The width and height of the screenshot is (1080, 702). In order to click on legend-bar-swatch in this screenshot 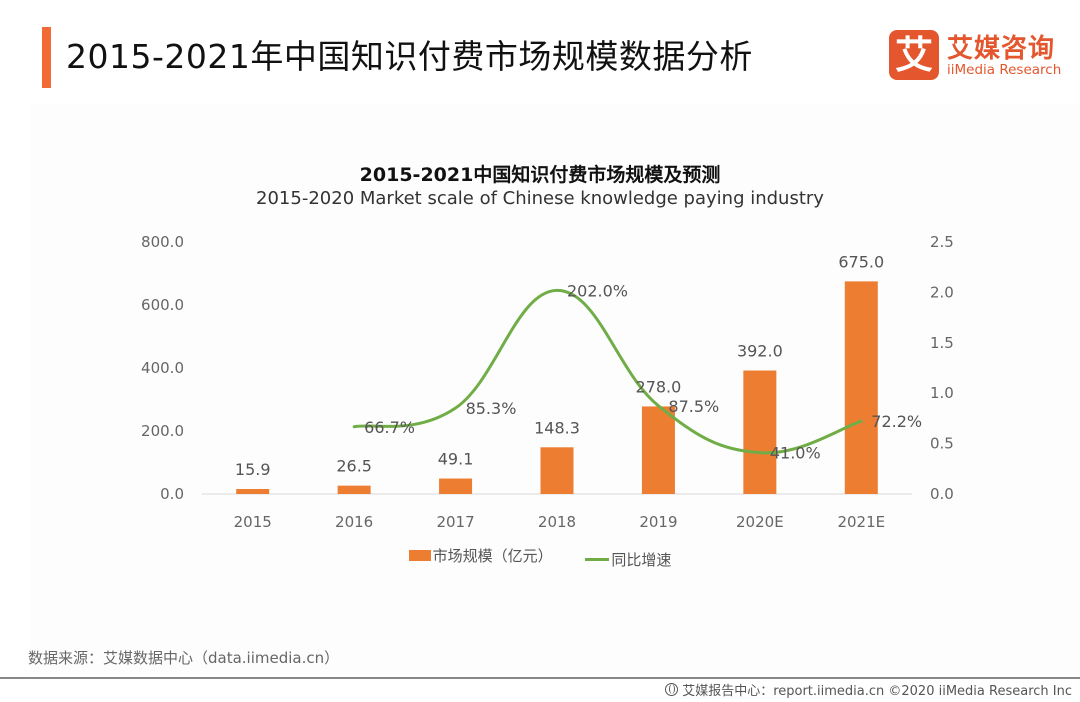, I will do `click(419, 555)`.